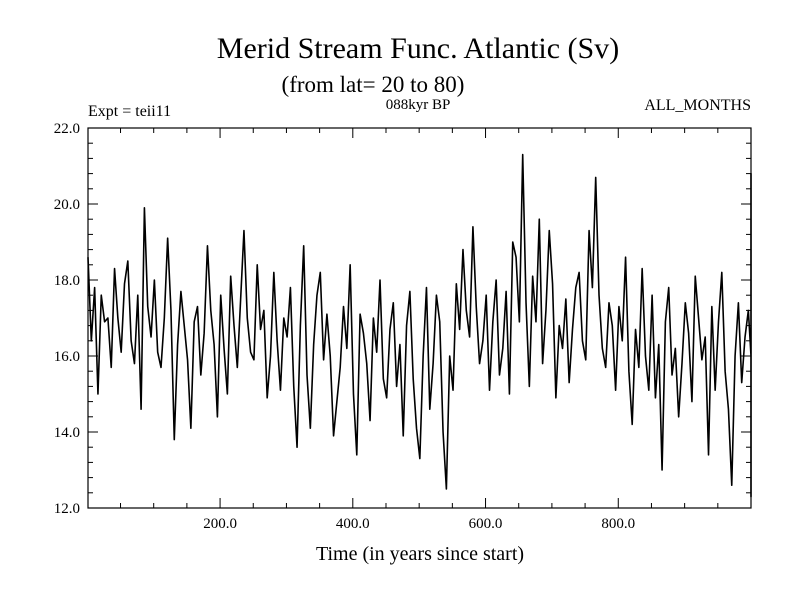 This screenshot has width=800, height=600. Describe the element at coordinates (618, 524) in the screenshot. I see `x-tick-label: 800.0` at that location.